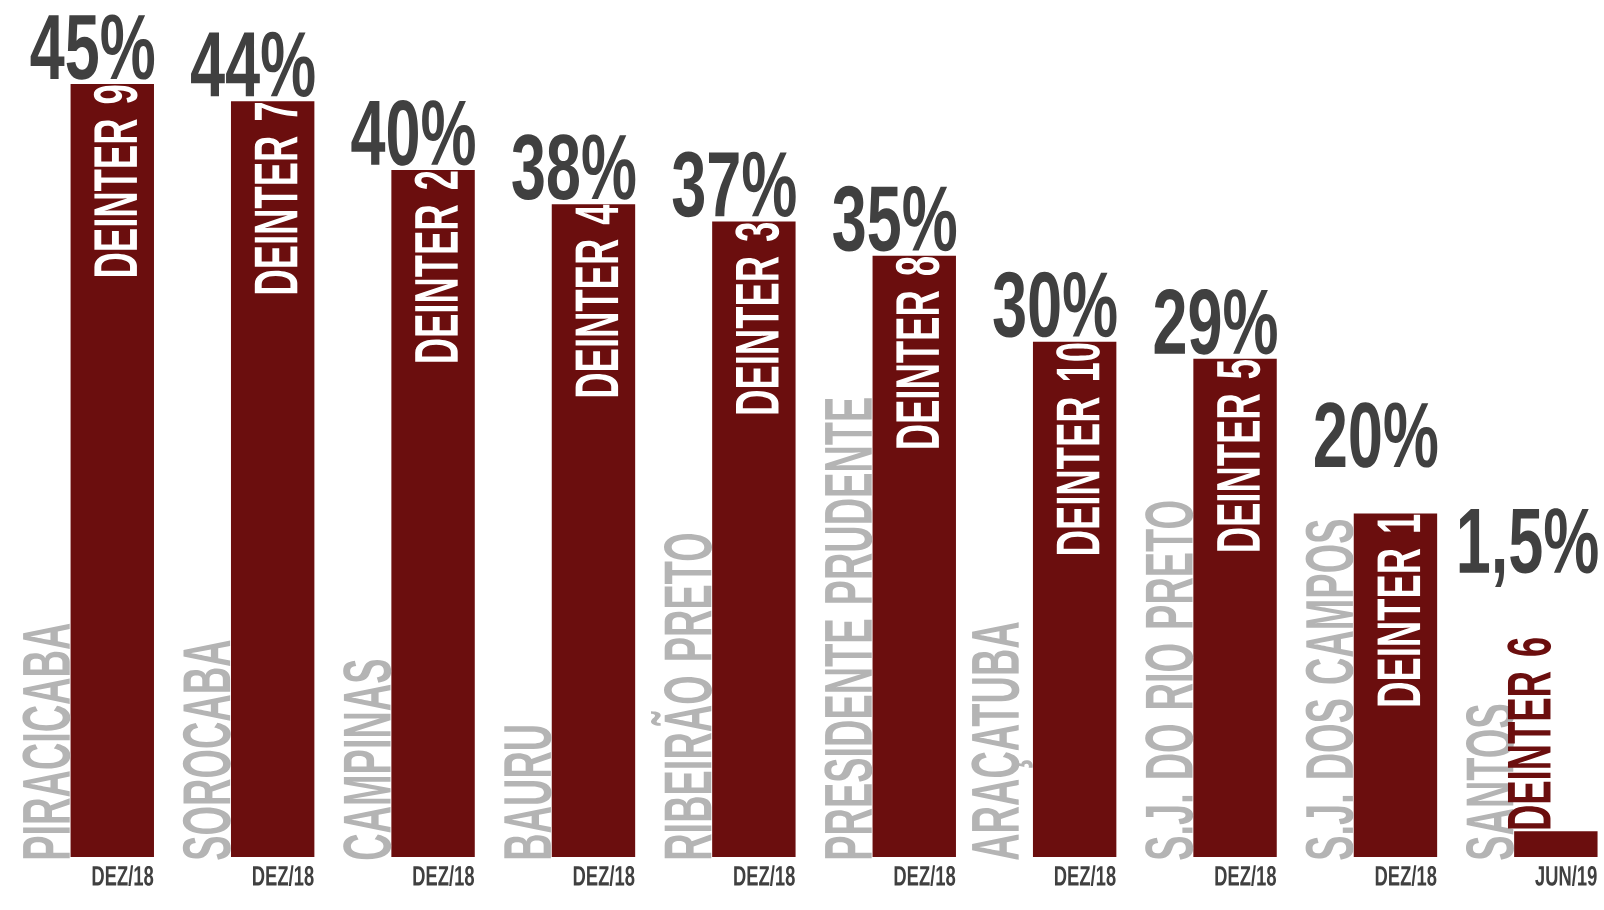  What do you see at coordinates (115, 180) in the screenshot?
I see `annotation: DEINTER 9` at bounding box center [115, 180].